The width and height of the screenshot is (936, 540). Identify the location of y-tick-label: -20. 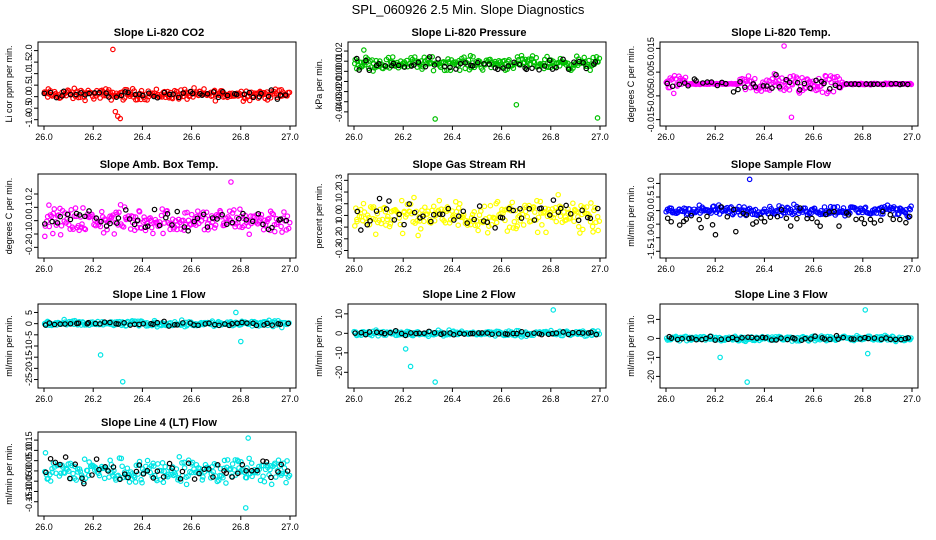
(651, 376).